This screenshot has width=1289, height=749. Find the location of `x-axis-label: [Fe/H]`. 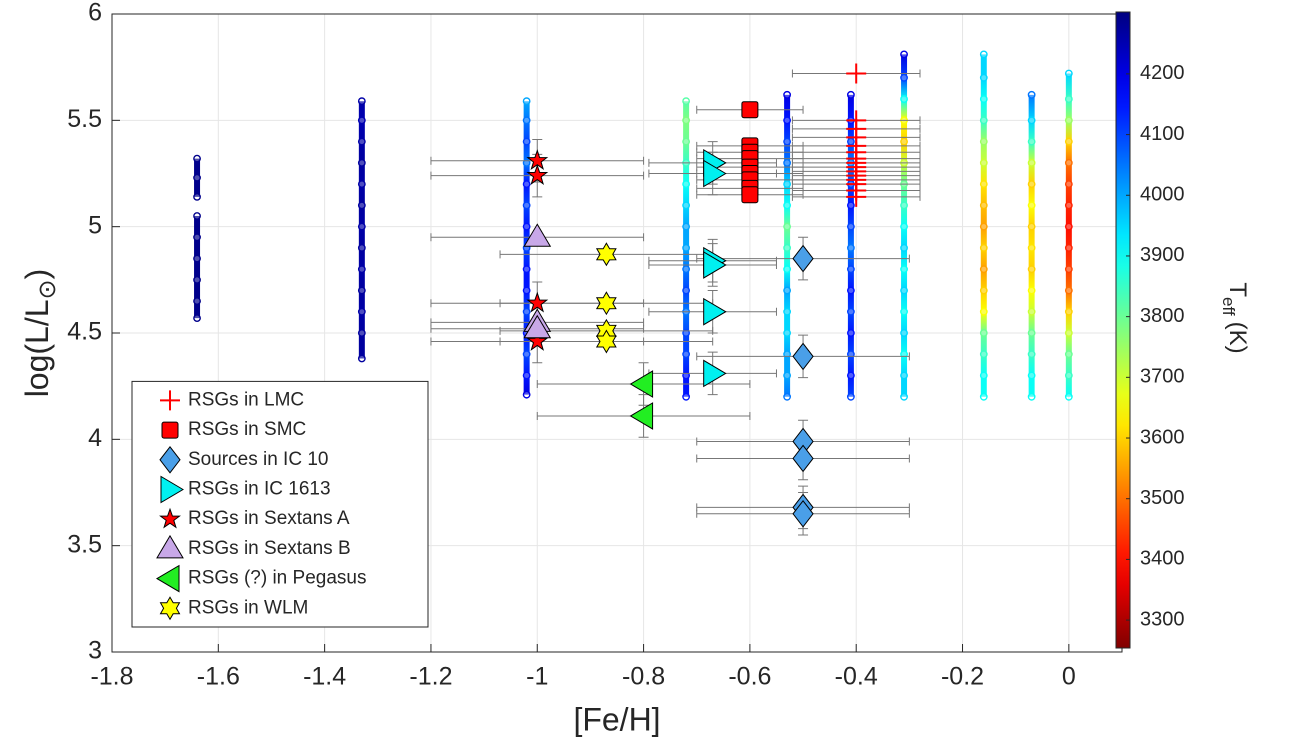

x-axis-label: [Fe/H] is located at coordinates (616, 719).